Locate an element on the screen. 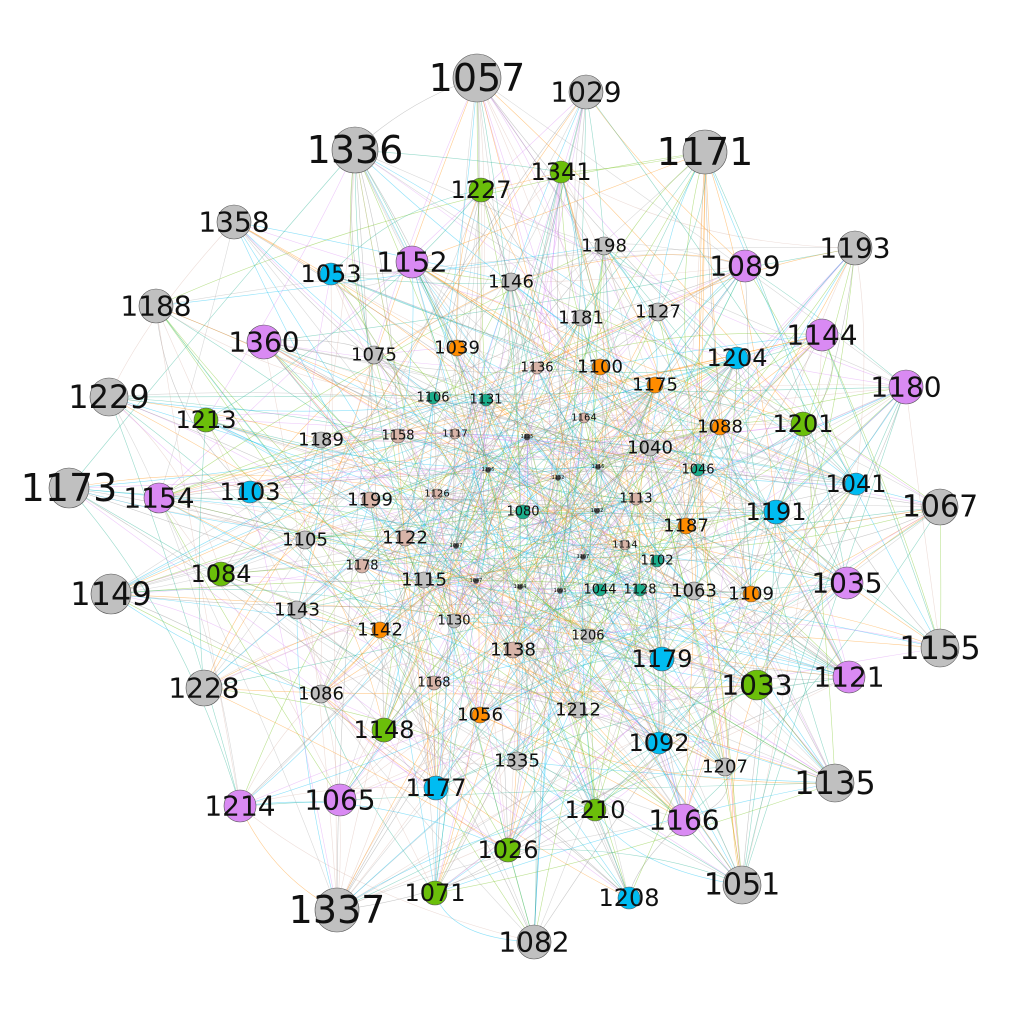  node-label: 1051 is located at coordinates (742, 885).